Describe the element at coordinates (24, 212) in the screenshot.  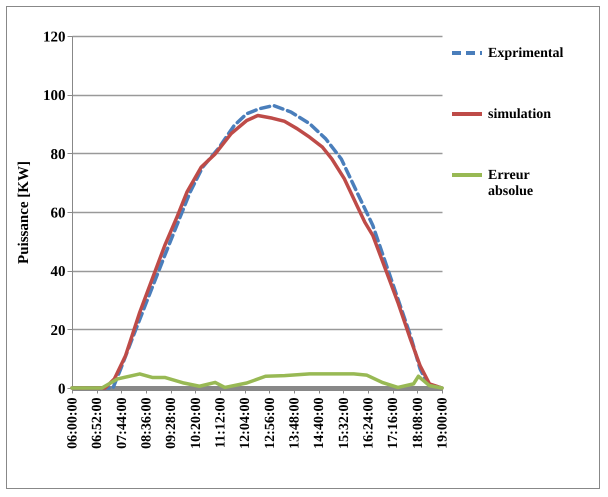
I see `y-axis-title: Puissance [KW]` at that location.